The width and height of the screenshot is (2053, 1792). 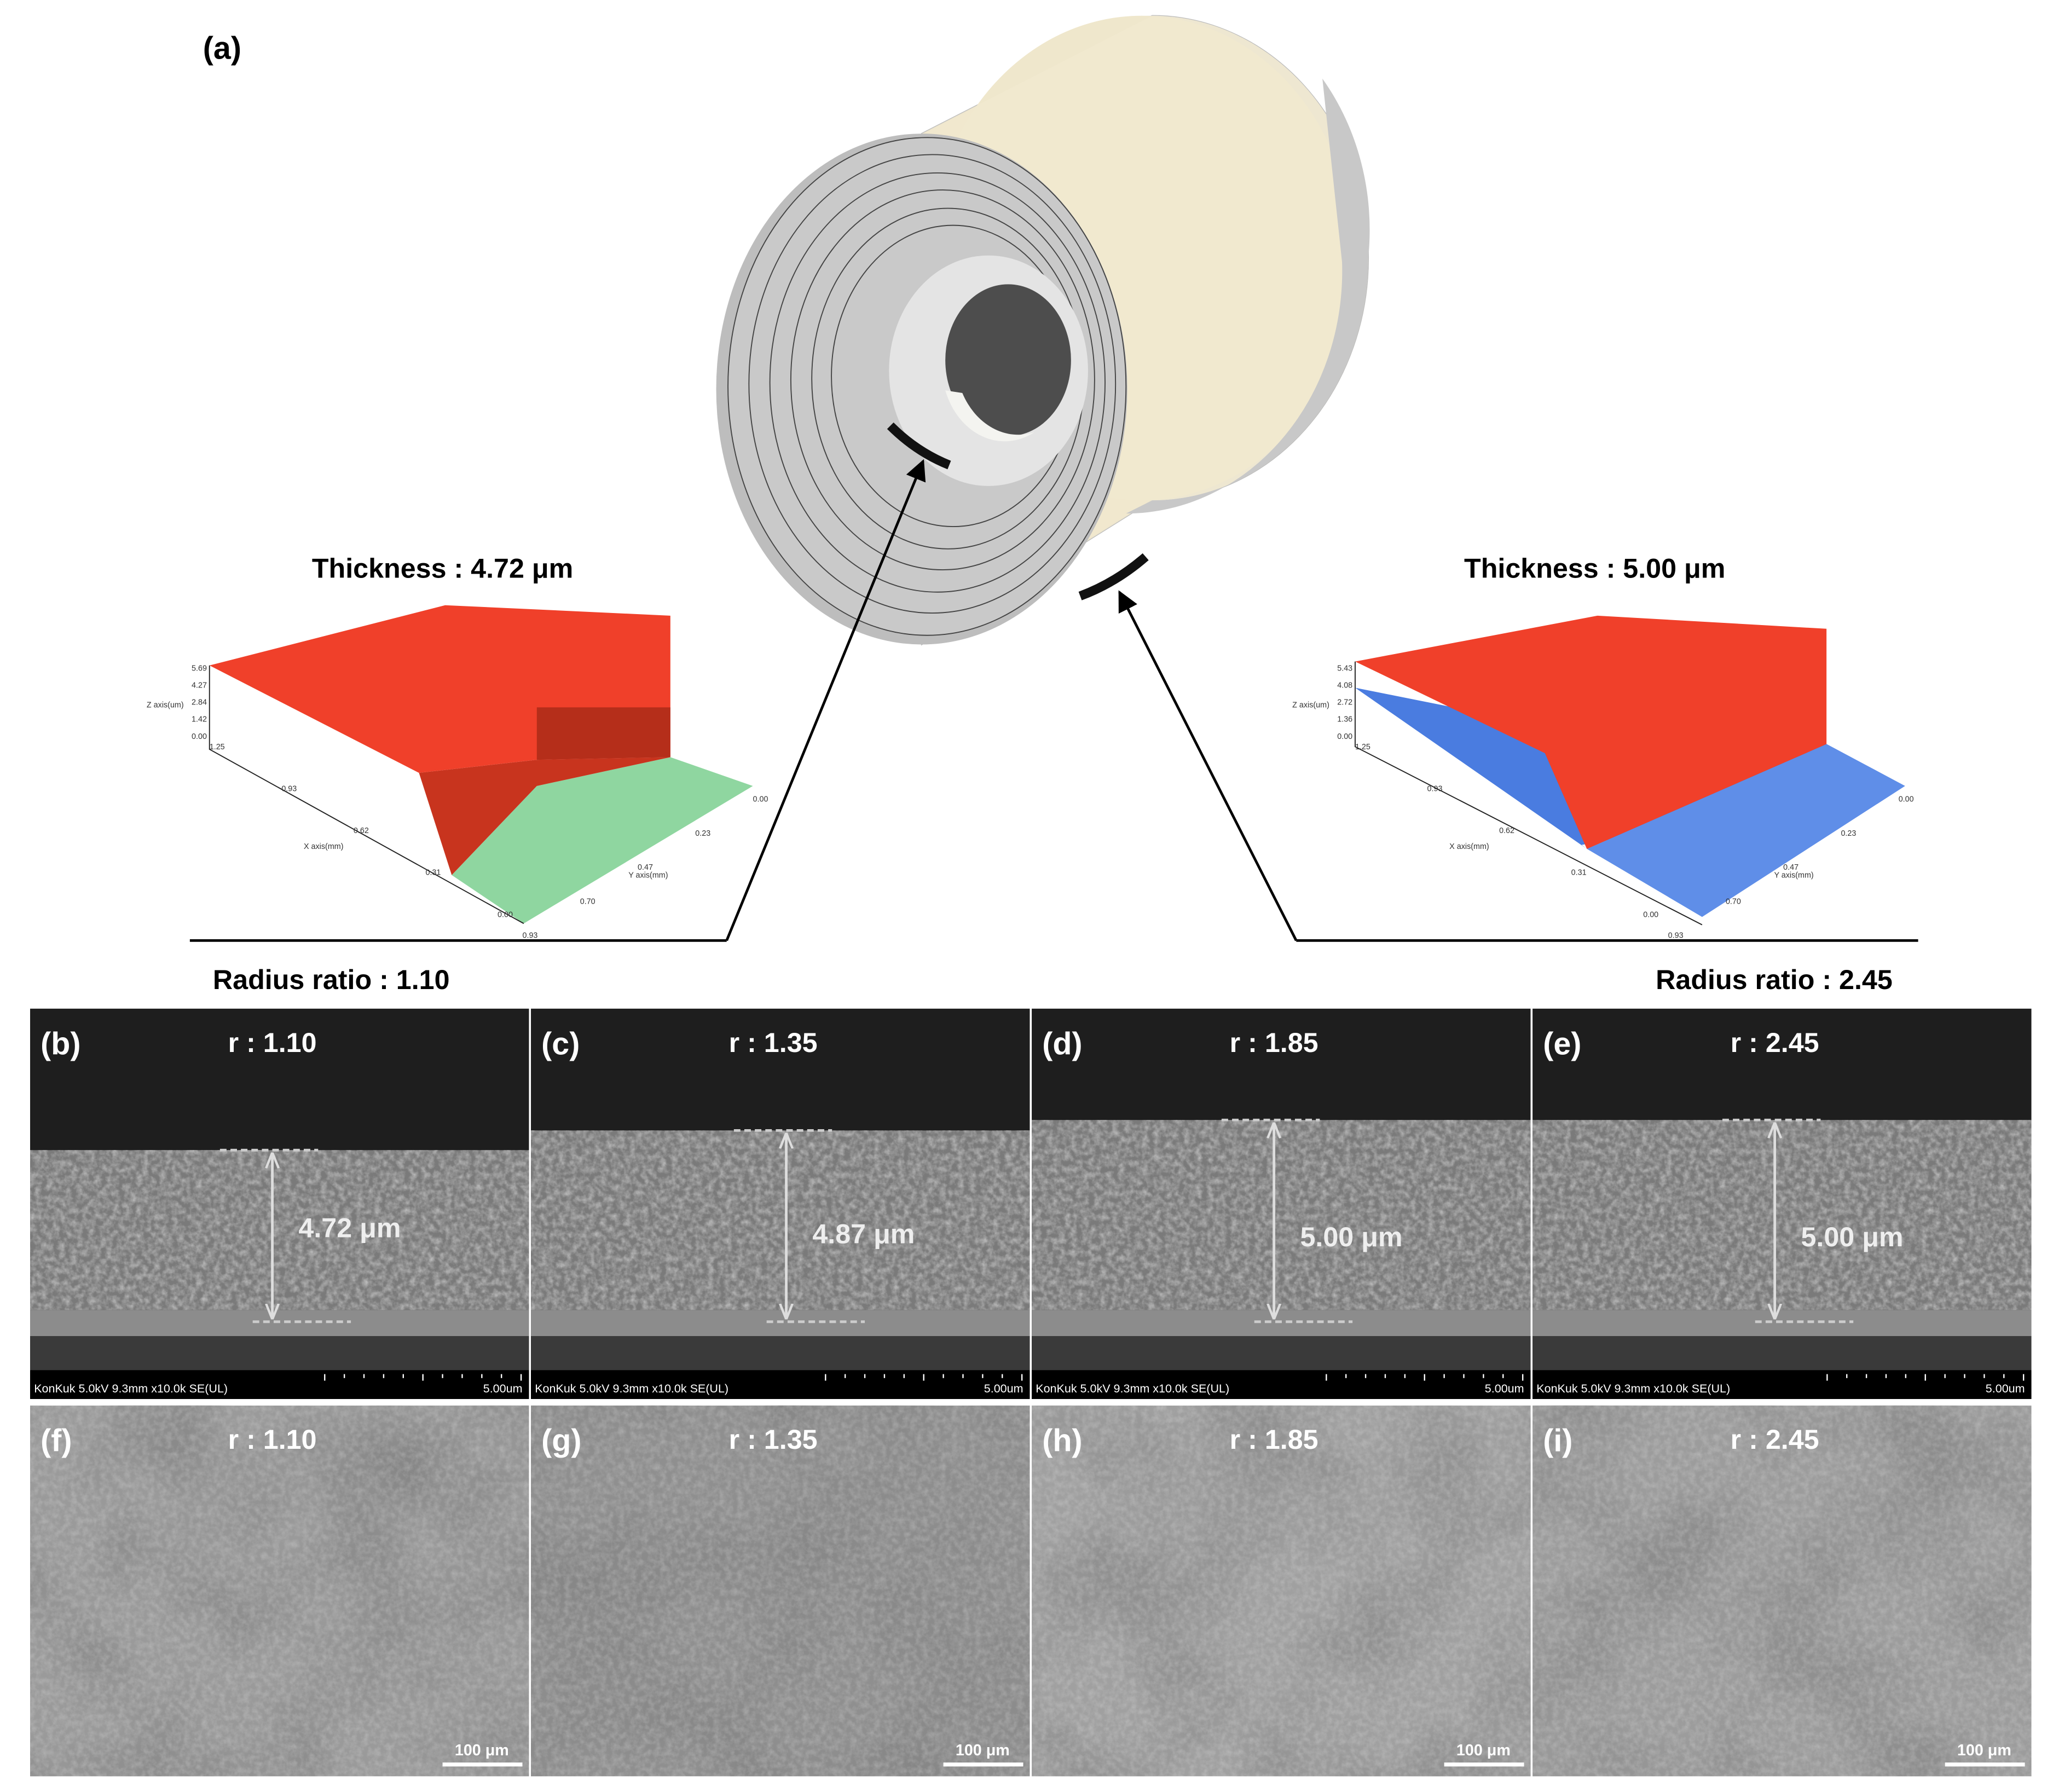 What do you see at coordinates (442, 568) in the screenshot?
I see `thickness-label: Thickness : 4.72 μm` at bounding box center [442, 568].